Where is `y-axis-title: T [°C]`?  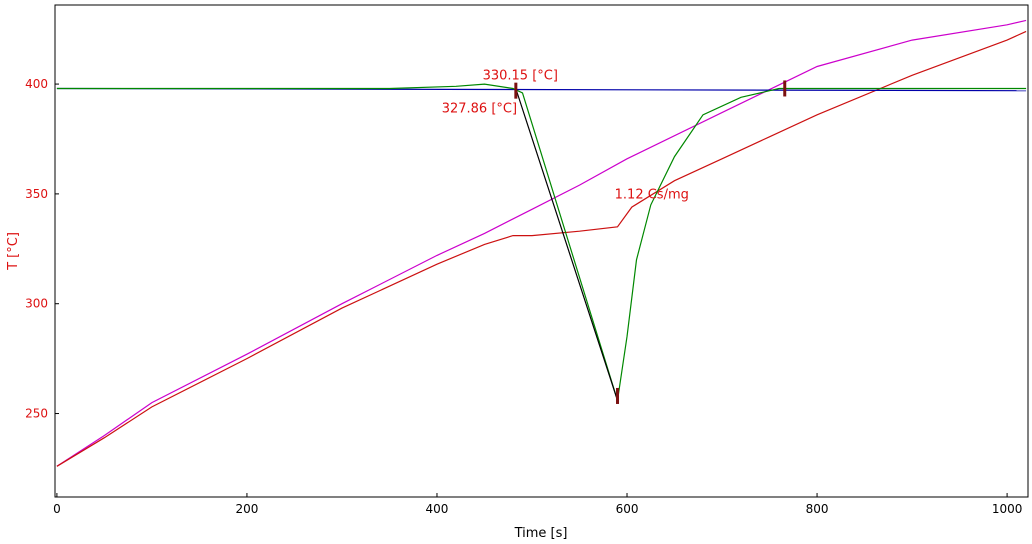
y-axis-title: T [°C] is located at coordinates (13, 251).